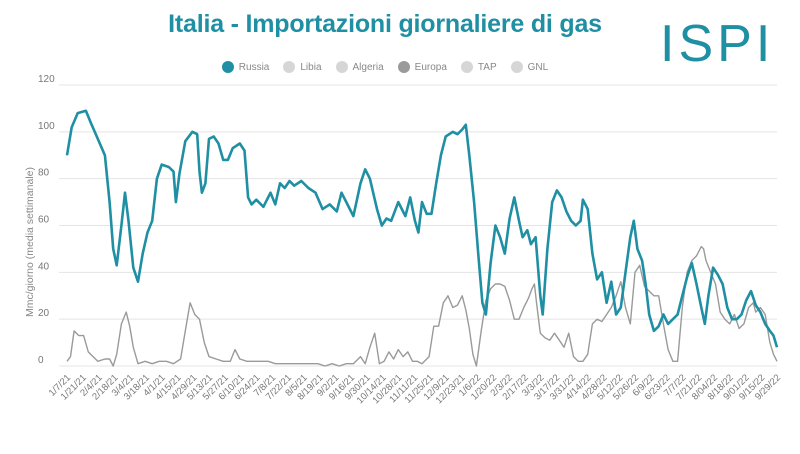  I want to click on y-tick-label: 100, so click(46, 126).